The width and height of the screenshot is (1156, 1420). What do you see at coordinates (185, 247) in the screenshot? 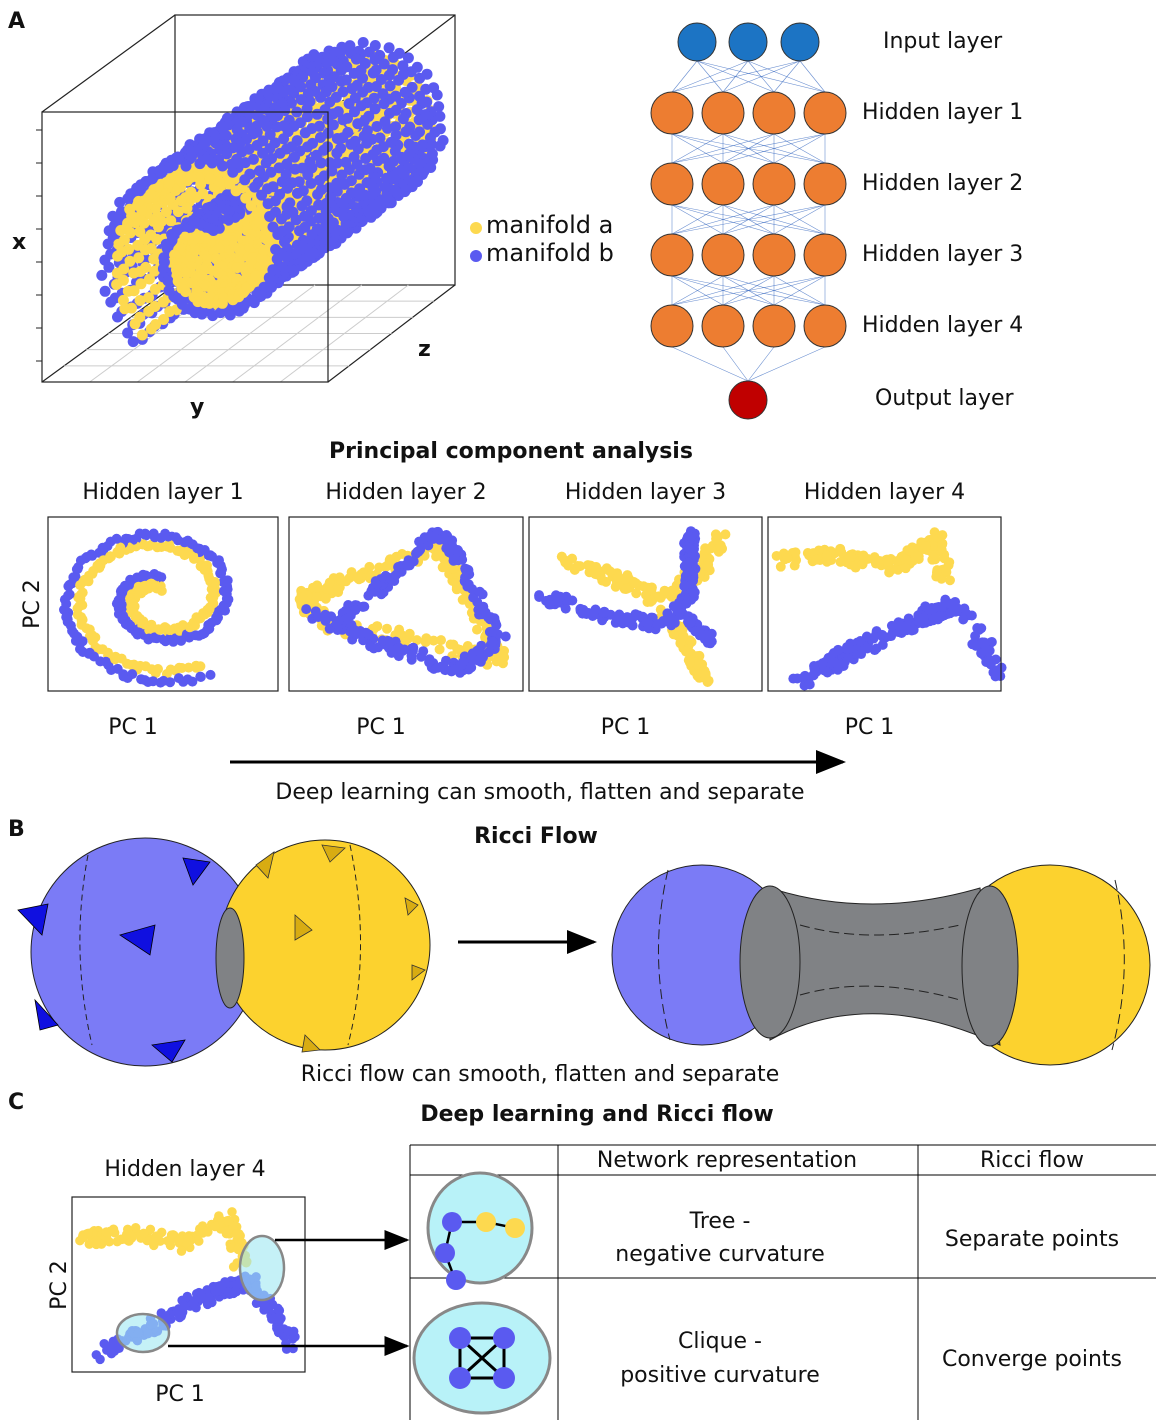
I see `3d-front` at bounding box center [185, 247].